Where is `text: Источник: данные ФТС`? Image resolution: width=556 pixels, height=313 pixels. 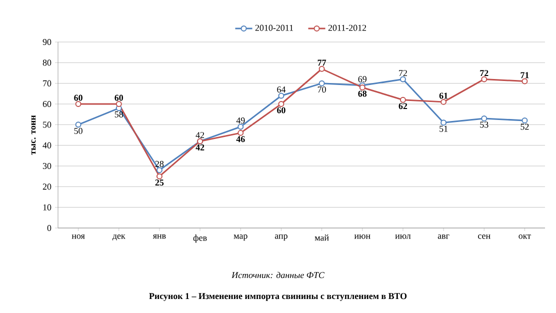
text: Источник: данные ФТС is located at coordinates (277, 275).